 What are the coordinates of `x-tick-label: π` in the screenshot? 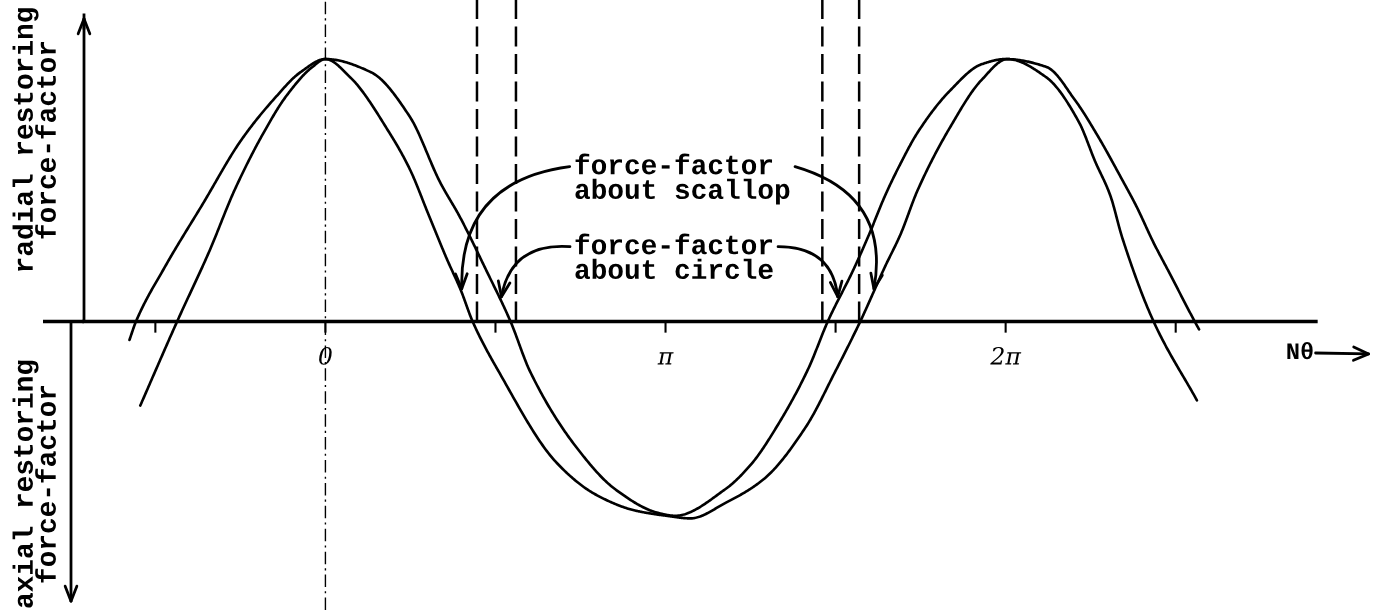 It's located at (665, 358).